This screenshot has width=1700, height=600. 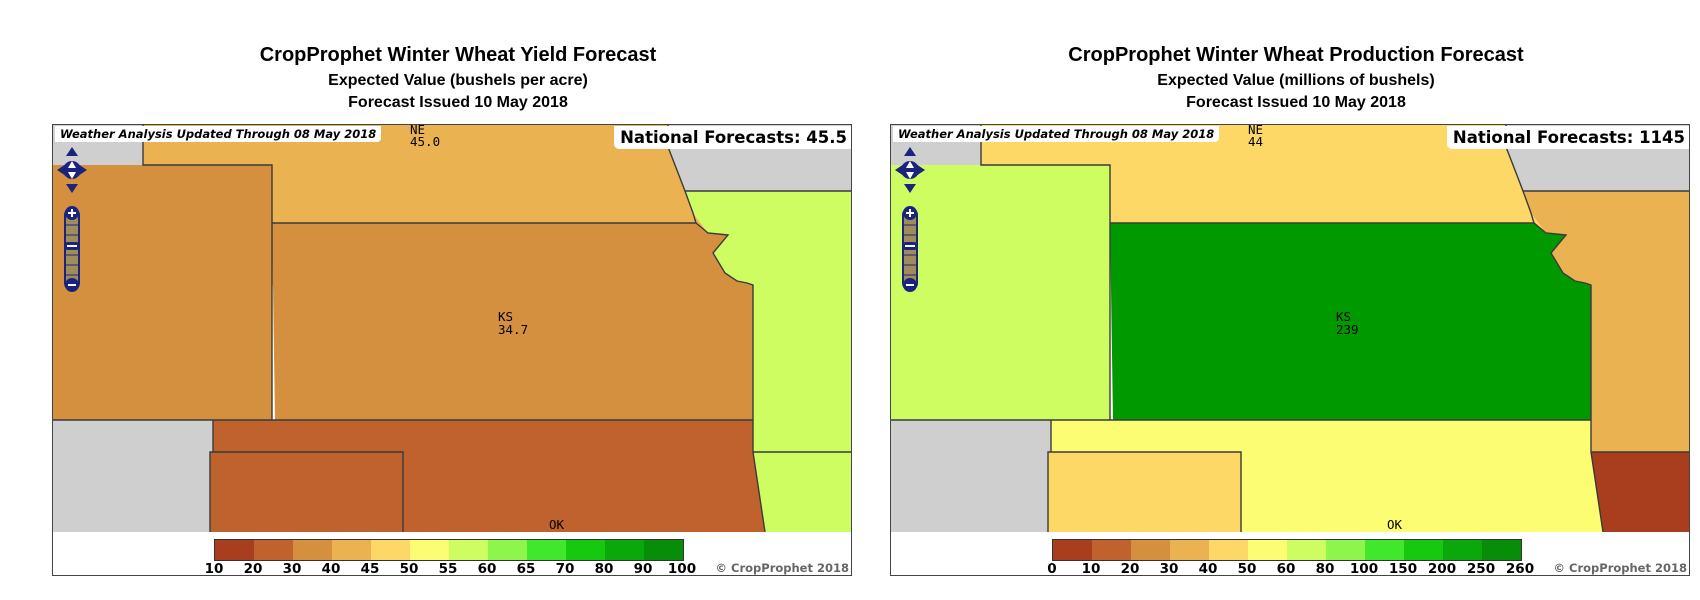 What do you see at coordinates (1052, 569) in the screenshot?
I see `legend-tick-label: 0` at bounding box center [1052, 569].